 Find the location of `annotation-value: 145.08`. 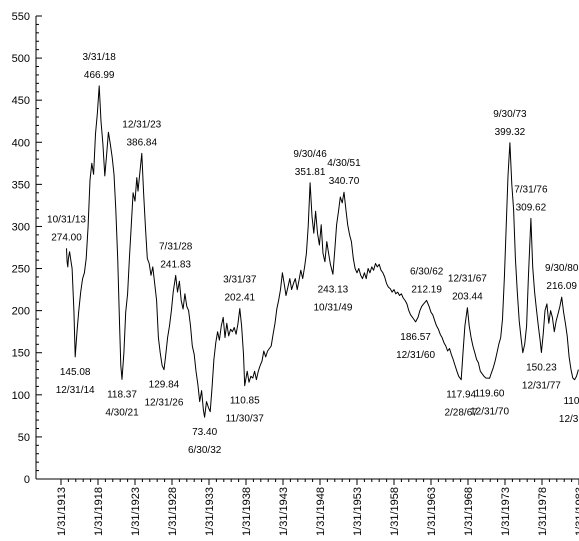

annotation-value: 145.08 is located at coordinates (75, 372).